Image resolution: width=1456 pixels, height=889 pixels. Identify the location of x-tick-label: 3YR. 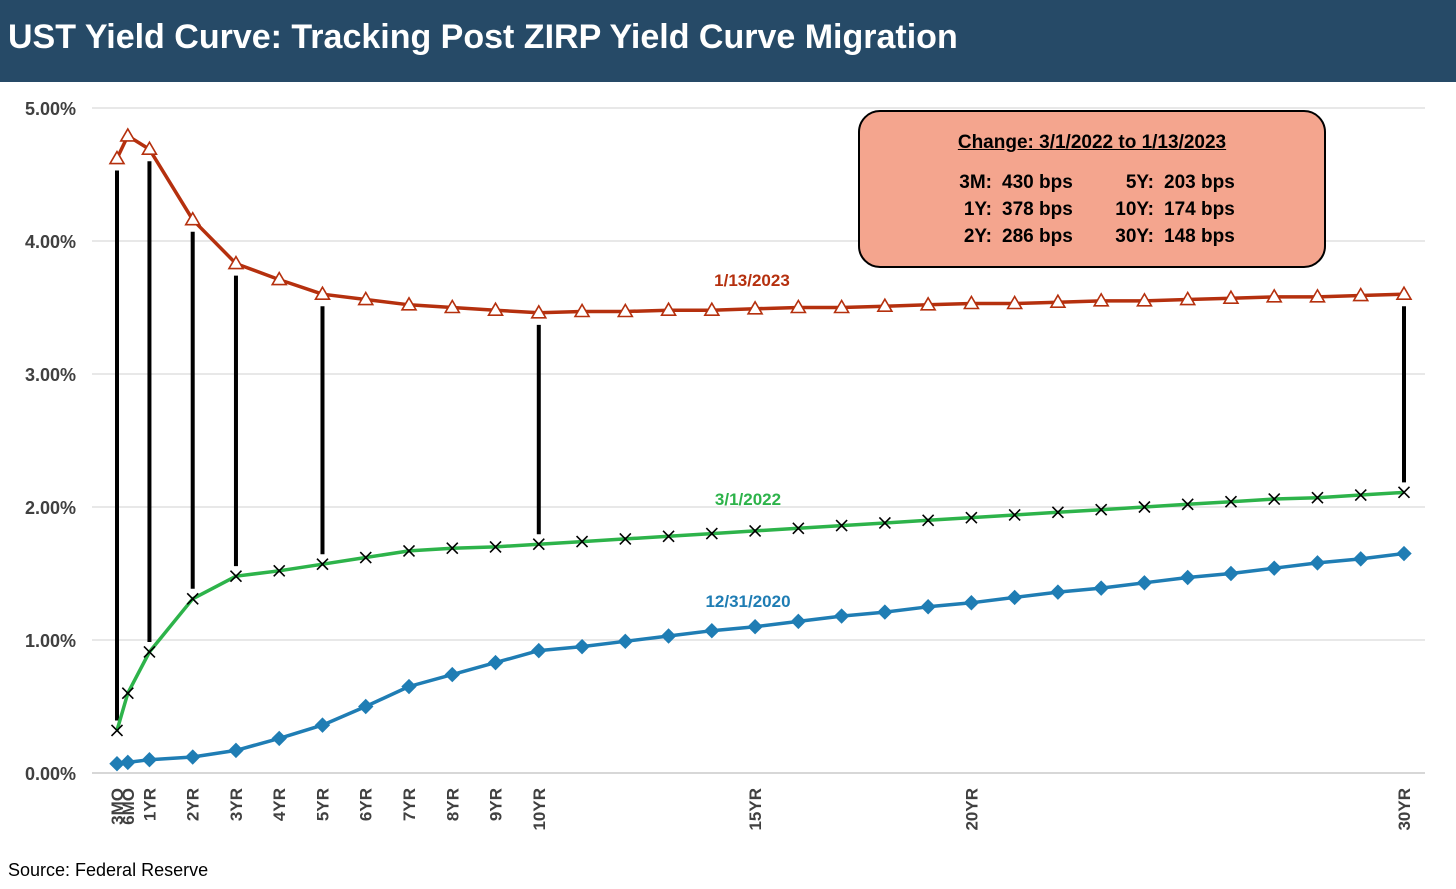
(236, 804).